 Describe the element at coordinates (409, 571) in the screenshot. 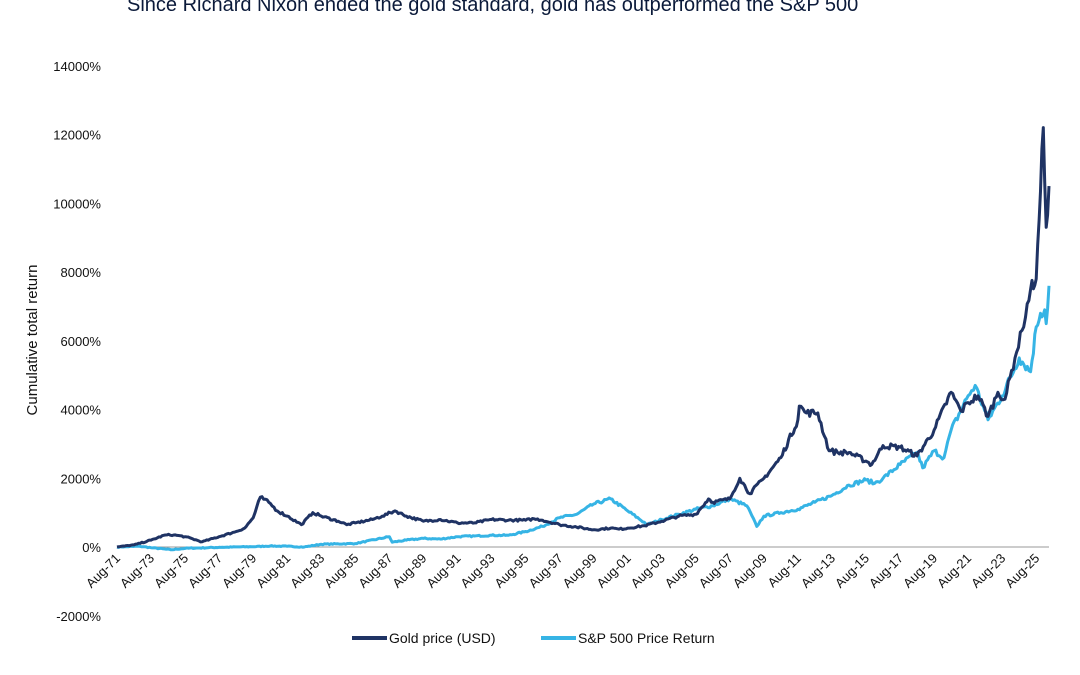

I see `x-tick-label: Aug-89` at that location.